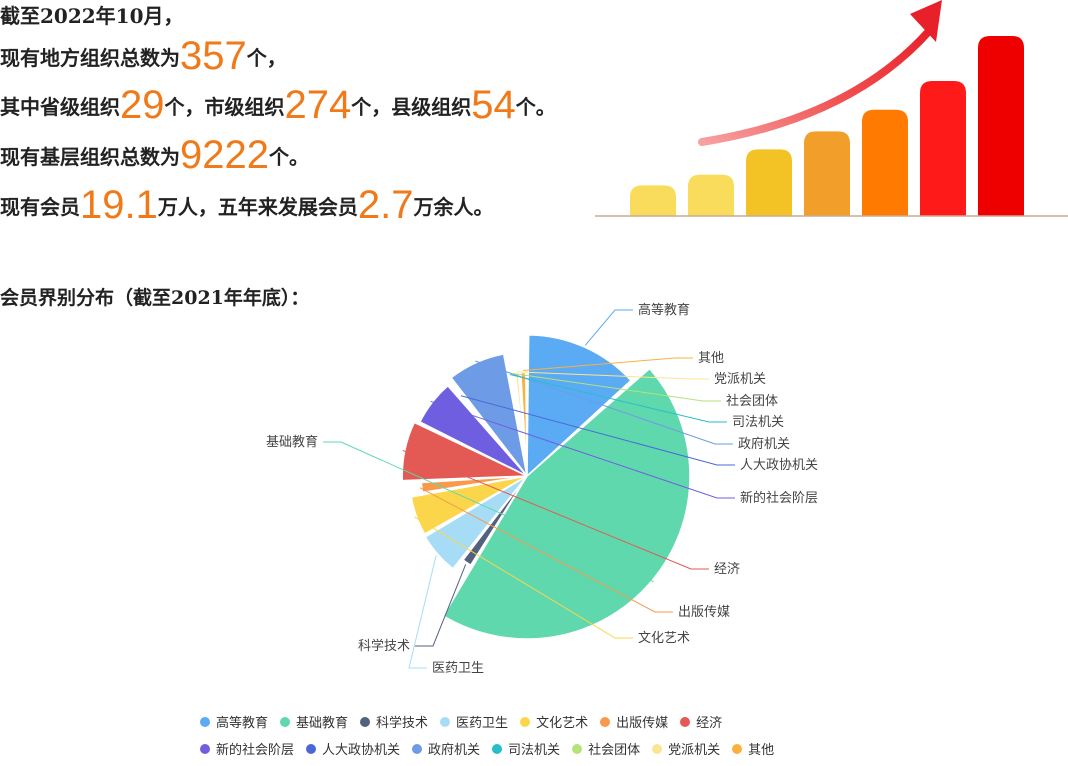  I want to click on member-total-number: 19.1, so click(119, 205).